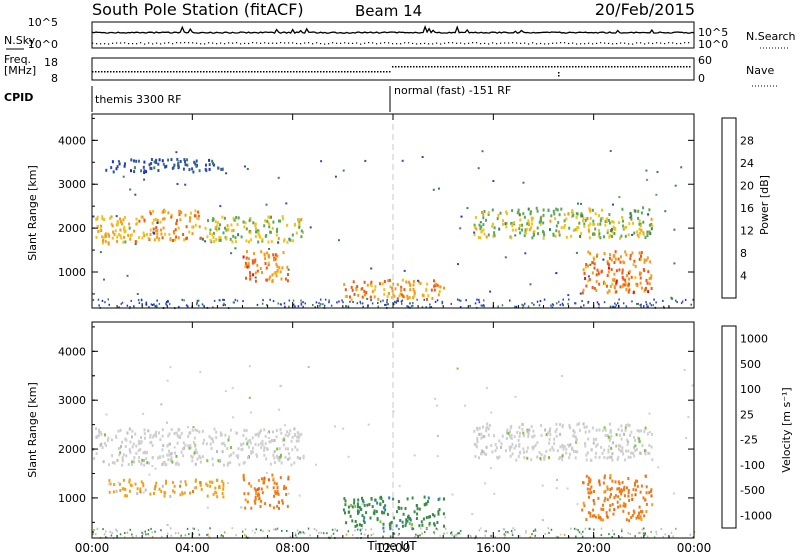  What do you see at coordinates (391, 70) in the screenshot?
I see `freq-panel: Freq. [MHz] 18 8 60 0 Nave` at bounding box center [391, 70].